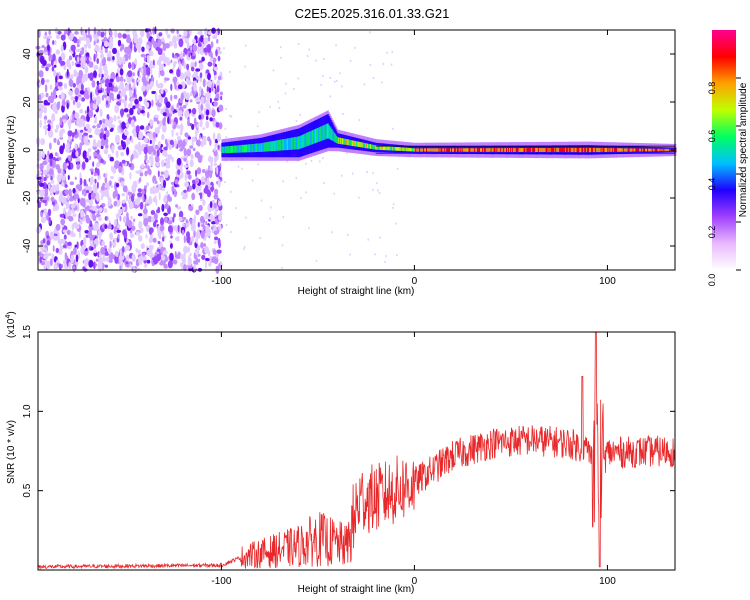 The image size is (750, 600). I want to click on colorbar-gradient, so click(724, 150).